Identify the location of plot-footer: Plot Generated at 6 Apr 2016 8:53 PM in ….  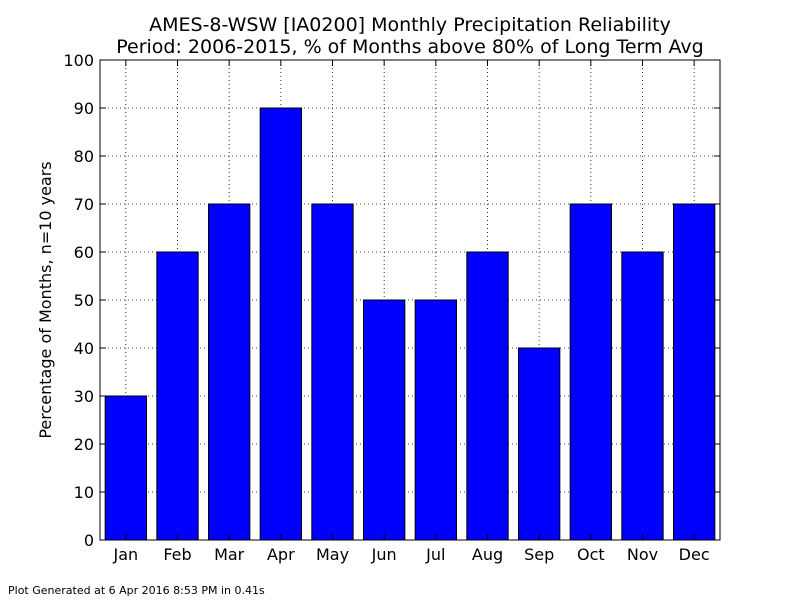
(136, 590).